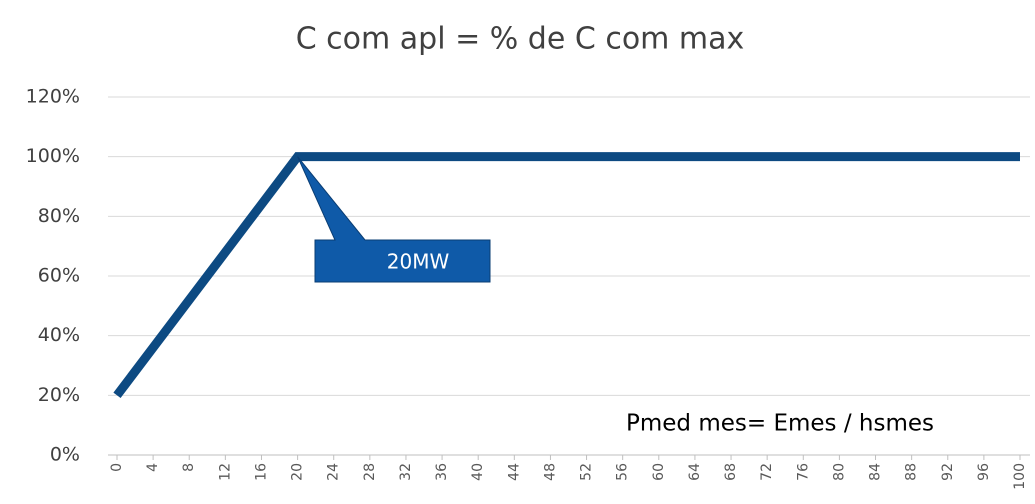  Describe the element at coordinates (189, 467) in the screenshot. I see `x-tick-label: 8` at that location.